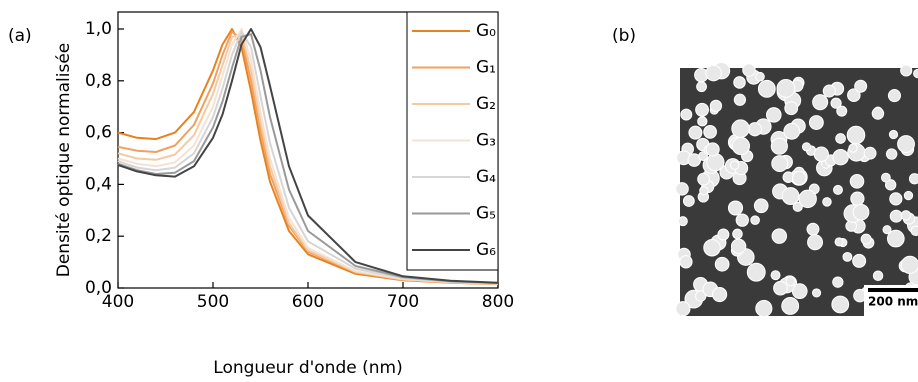 The width and height of the screenshot is (918, 382). What do you see at coordinates (98, 29) in the screenshot?
I see `y-tick-label: 1,0` at bounding box center [98, 29].